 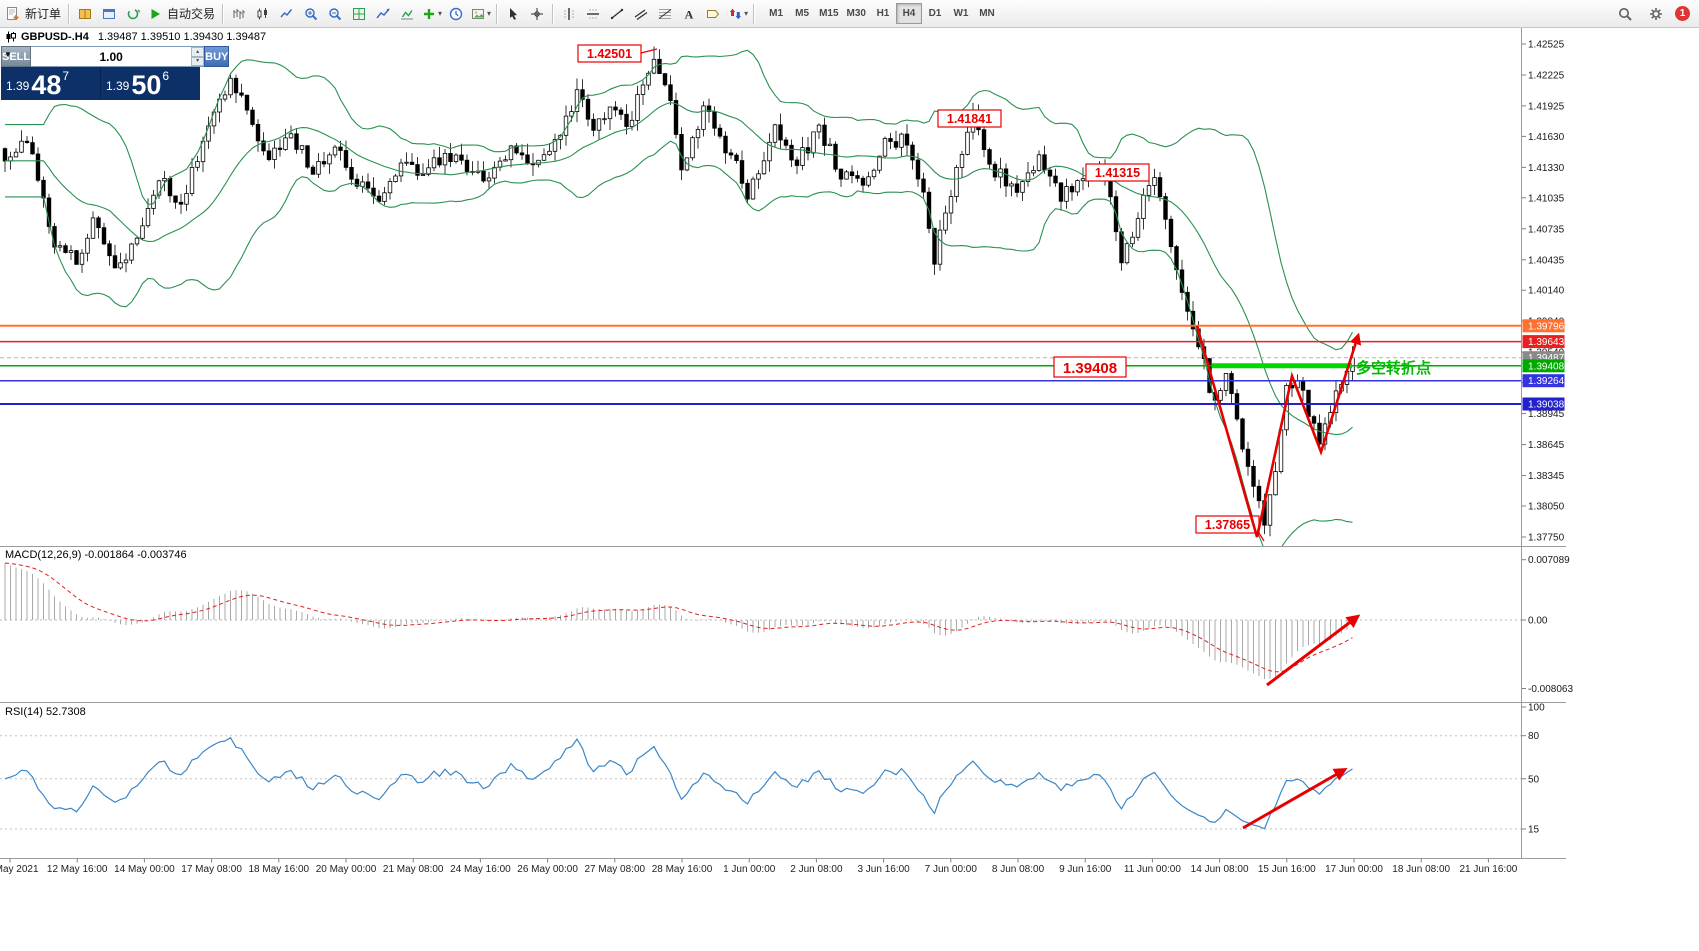 I want to click on timeframe-h4: H4, so click(x=908, y=13).